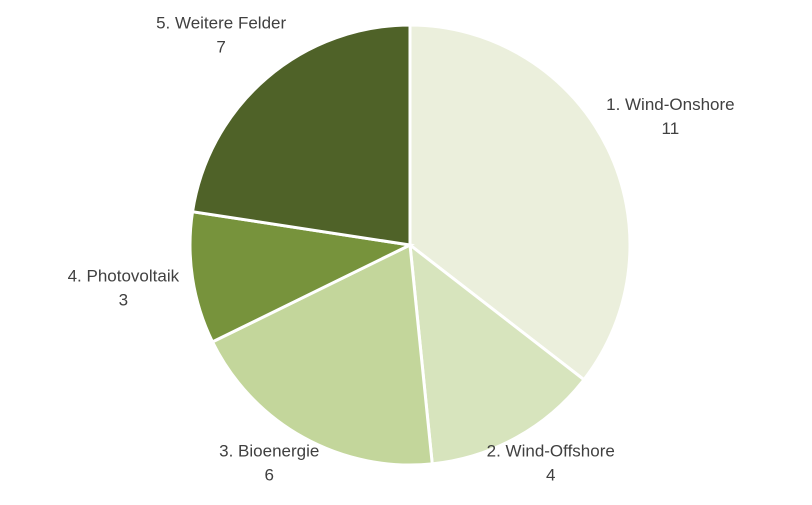  I want to click on slice-label: 4. Photovoltaik, so click(124, 275).